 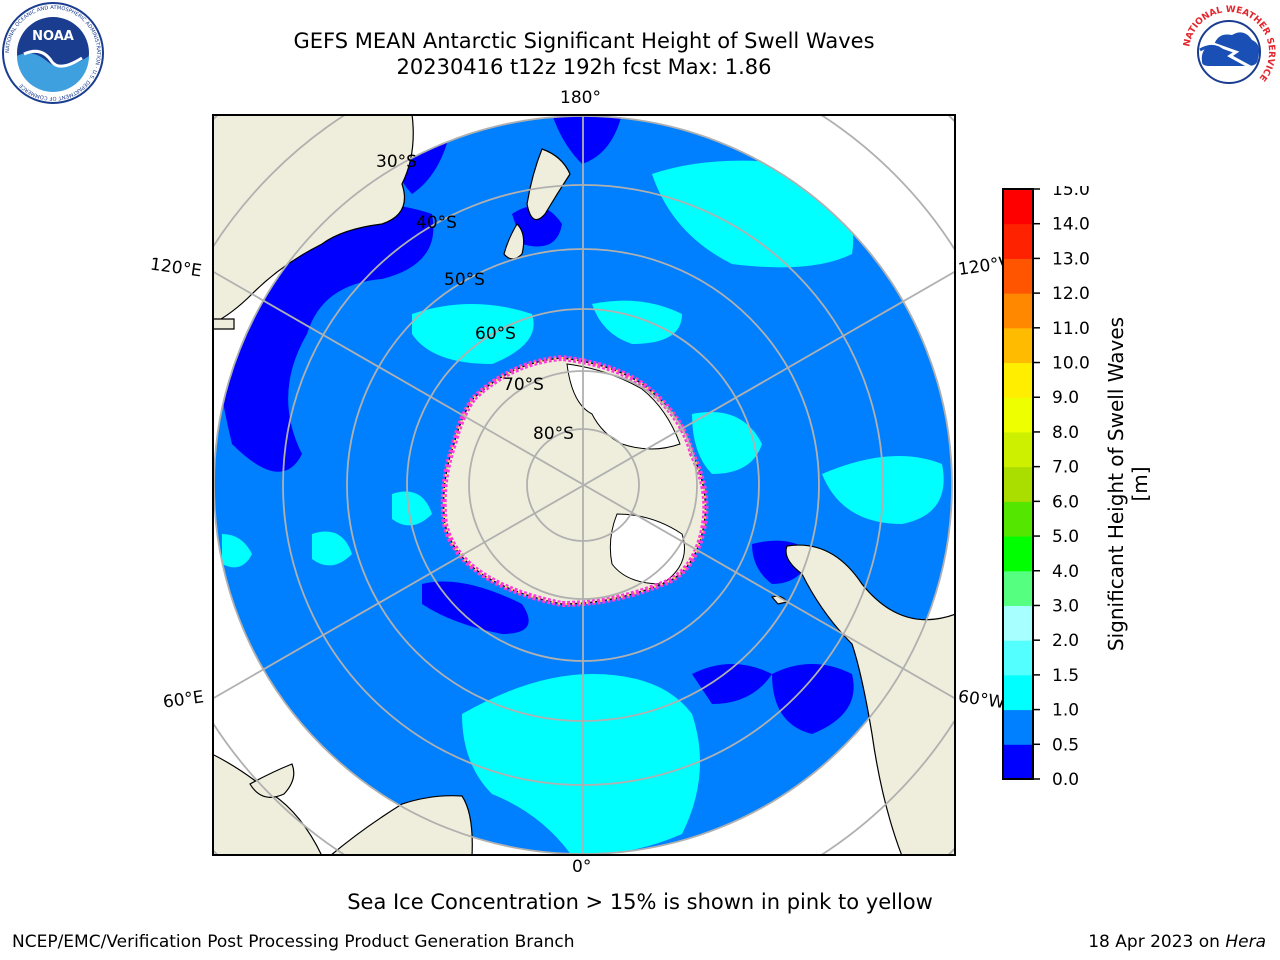 I want to click on colorbar-tick-label: 0.5, so click(x=1065, y=745).